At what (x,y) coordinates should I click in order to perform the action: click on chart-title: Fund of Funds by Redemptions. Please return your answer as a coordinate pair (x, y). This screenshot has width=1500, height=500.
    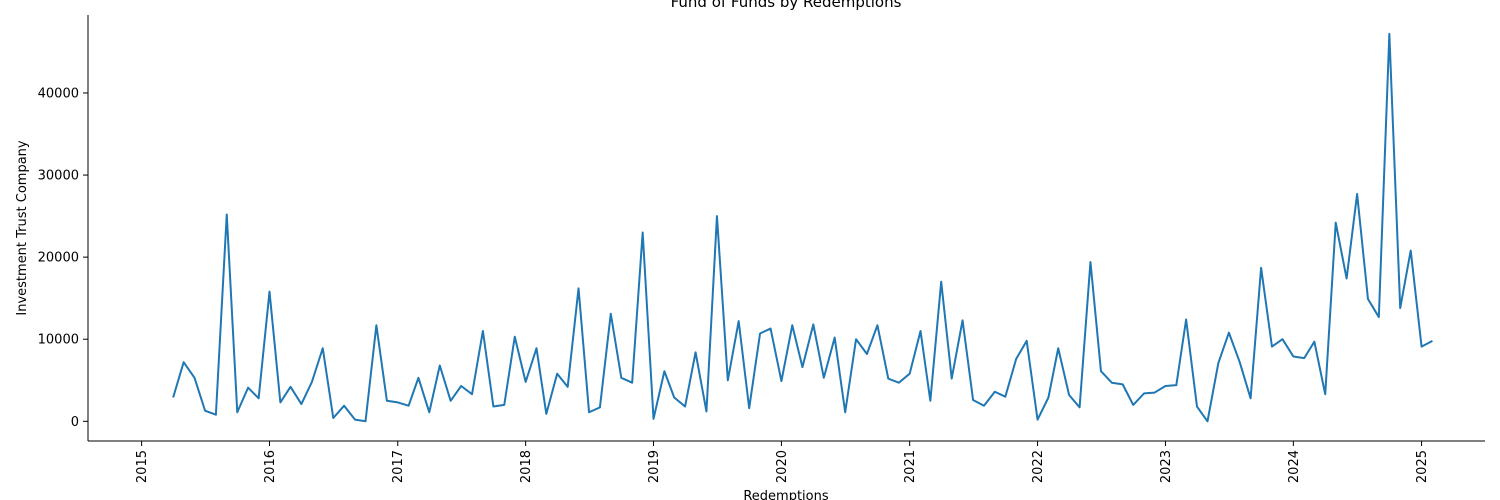
    Looking at the image, I should click on (786, 5).